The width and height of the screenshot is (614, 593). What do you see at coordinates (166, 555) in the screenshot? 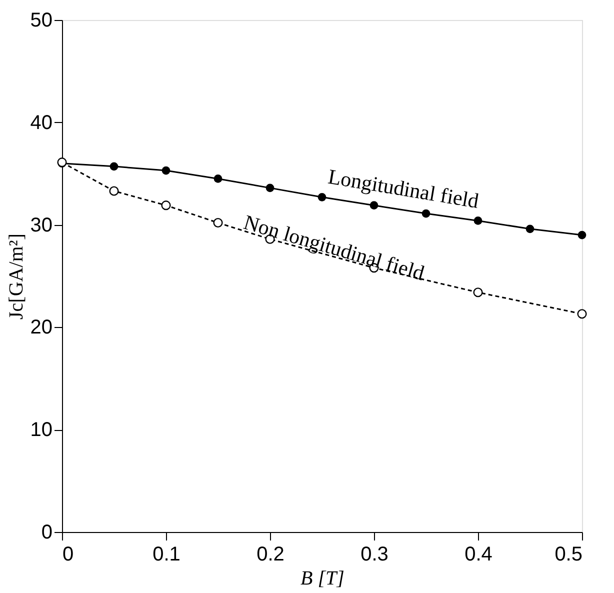
I see `x-tick-label: 0.1` at bounding box center [166, 555].